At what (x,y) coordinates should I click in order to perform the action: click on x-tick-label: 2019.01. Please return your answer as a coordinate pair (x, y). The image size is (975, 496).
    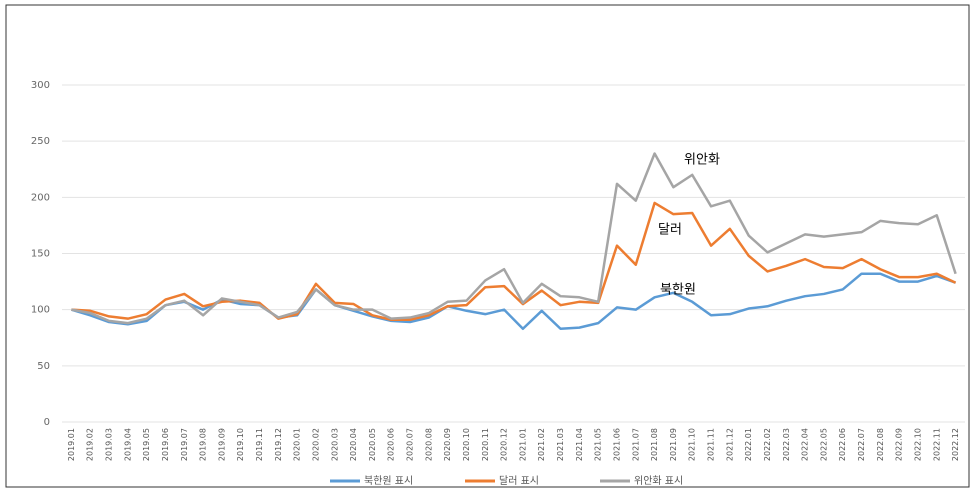
    Looking at the image, I should click on (71, 444).